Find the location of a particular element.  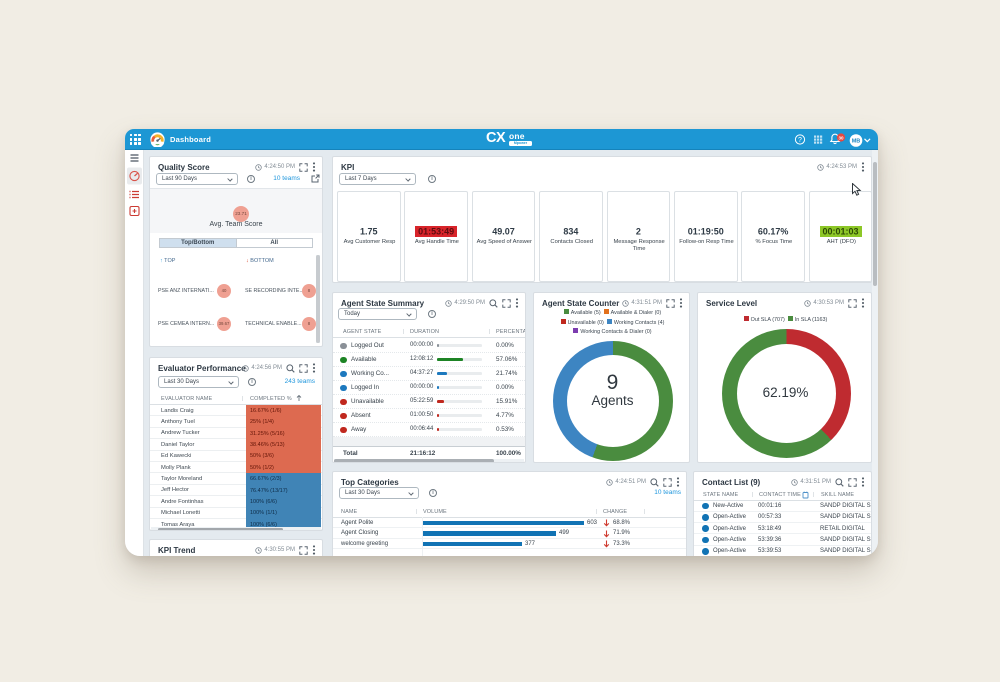

svg-text: MB is located at coordinates (856, 142).